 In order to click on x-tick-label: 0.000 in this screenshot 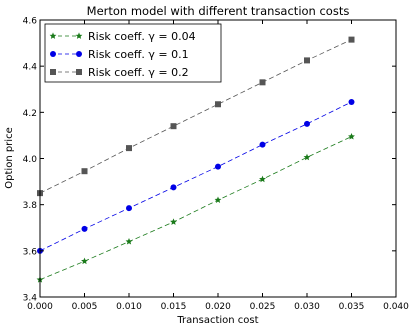, I will do `click(40, 307)`.